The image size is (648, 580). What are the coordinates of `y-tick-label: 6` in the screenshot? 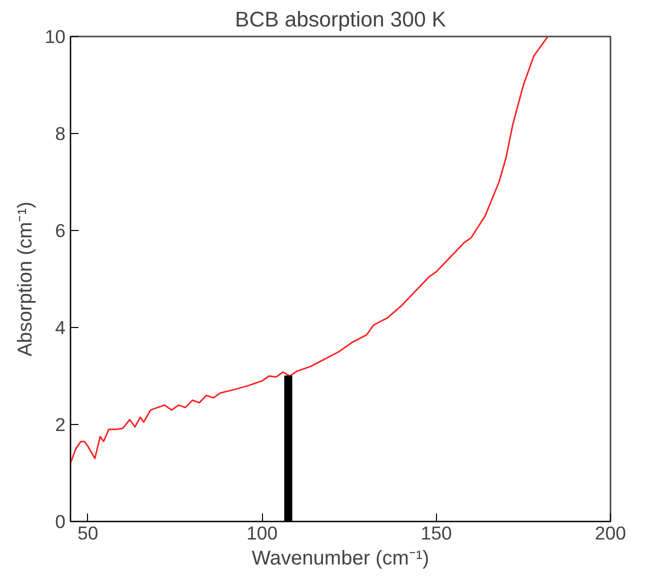 It's located at (60, 230).